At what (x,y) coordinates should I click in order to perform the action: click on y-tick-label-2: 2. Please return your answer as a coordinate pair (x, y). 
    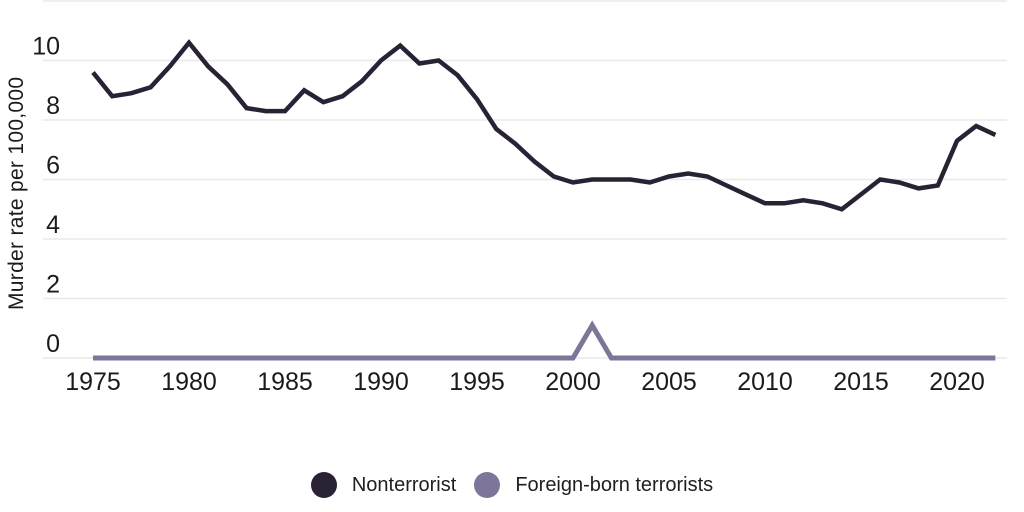
    Looking at the image, I should click on (53, 285).